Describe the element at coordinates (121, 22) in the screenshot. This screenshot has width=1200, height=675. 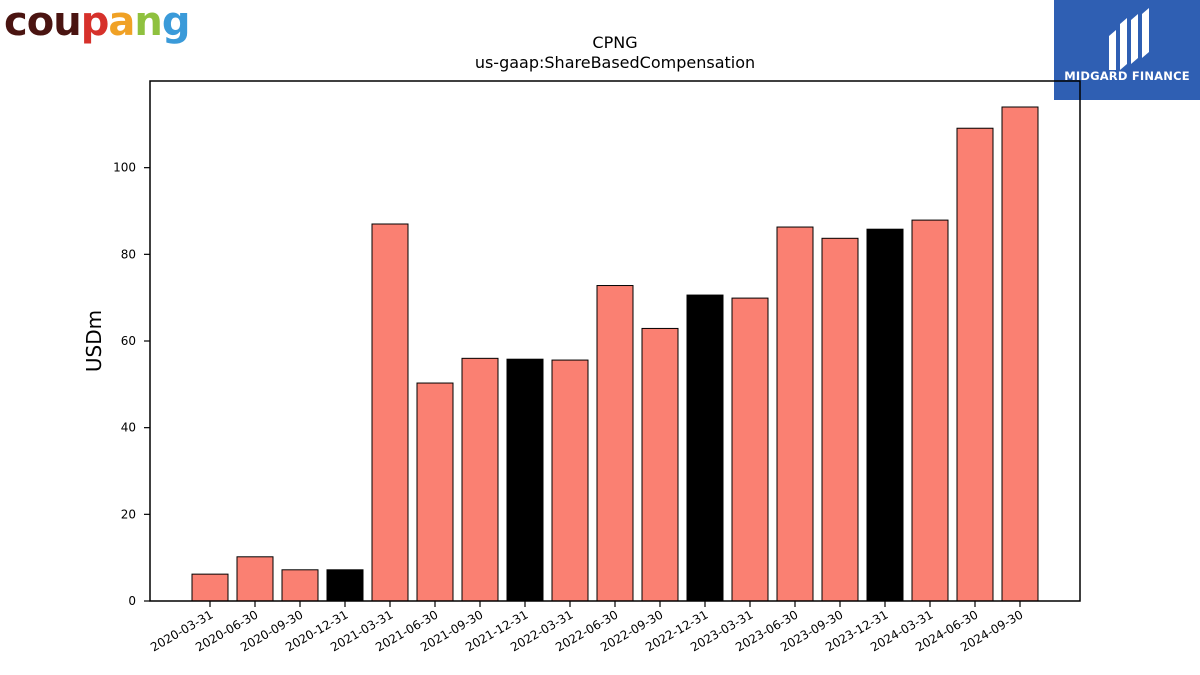
I see `coupang-logo-letter: a` at that location.